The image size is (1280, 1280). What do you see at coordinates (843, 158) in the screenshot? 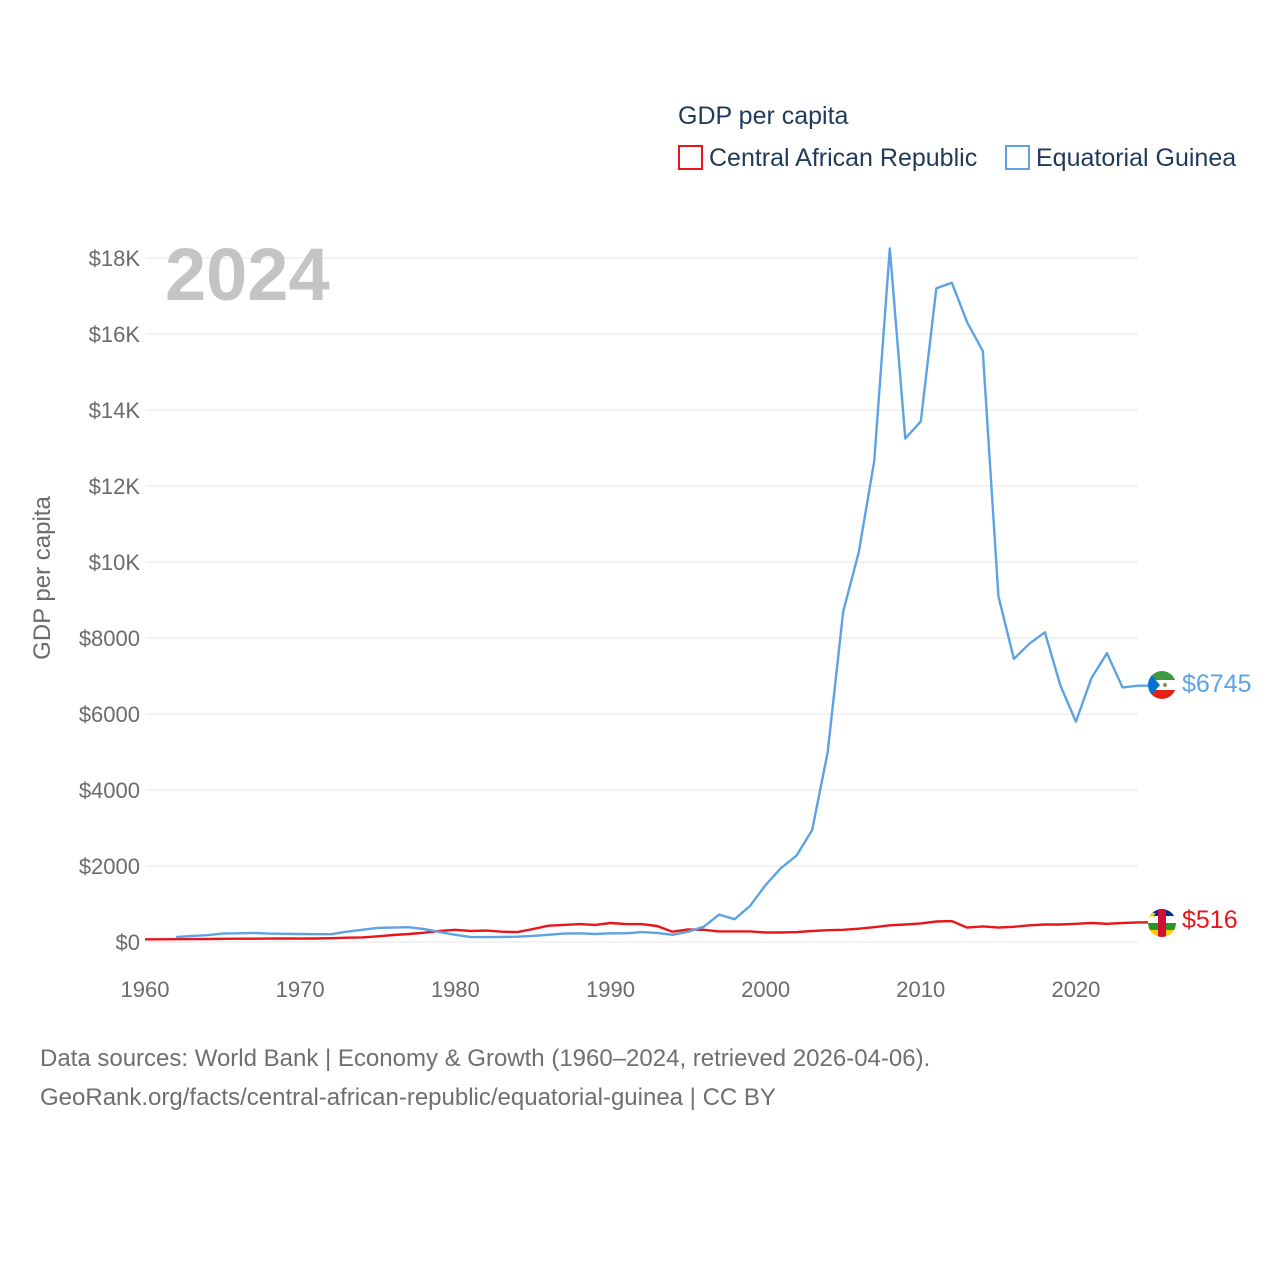
I see `legend-label-central-african-republic: Central African Republic` at bounding box center [843, 158].